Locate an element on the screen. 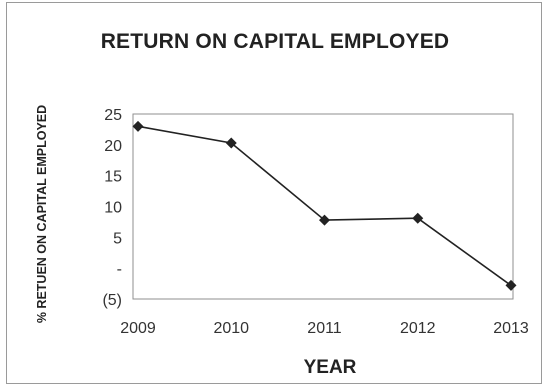 This screenshot has height=386, width=550. x-tick-label: 2009 is located at coordinates (138, 328).